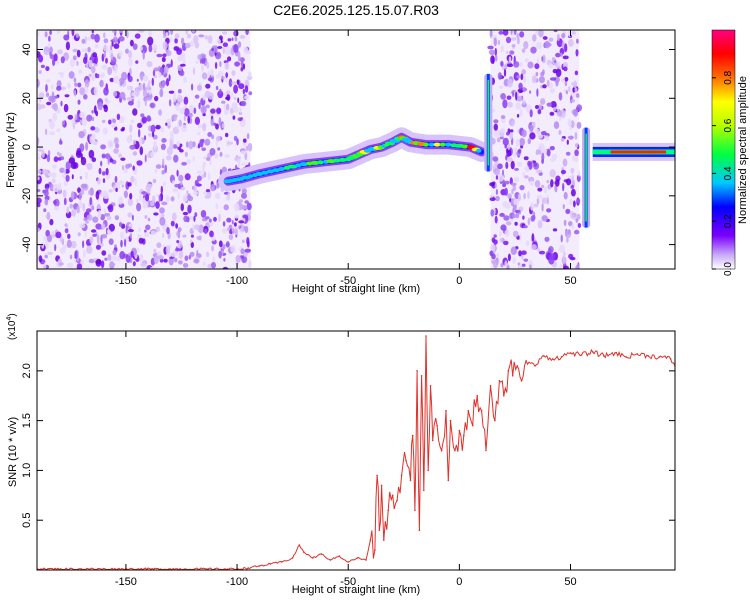 This screenshot has width=750, height=605. Describe the element at coordinates (12, 330) in the screenshot. I see `snr-multiplier-base: (x10` at that location.